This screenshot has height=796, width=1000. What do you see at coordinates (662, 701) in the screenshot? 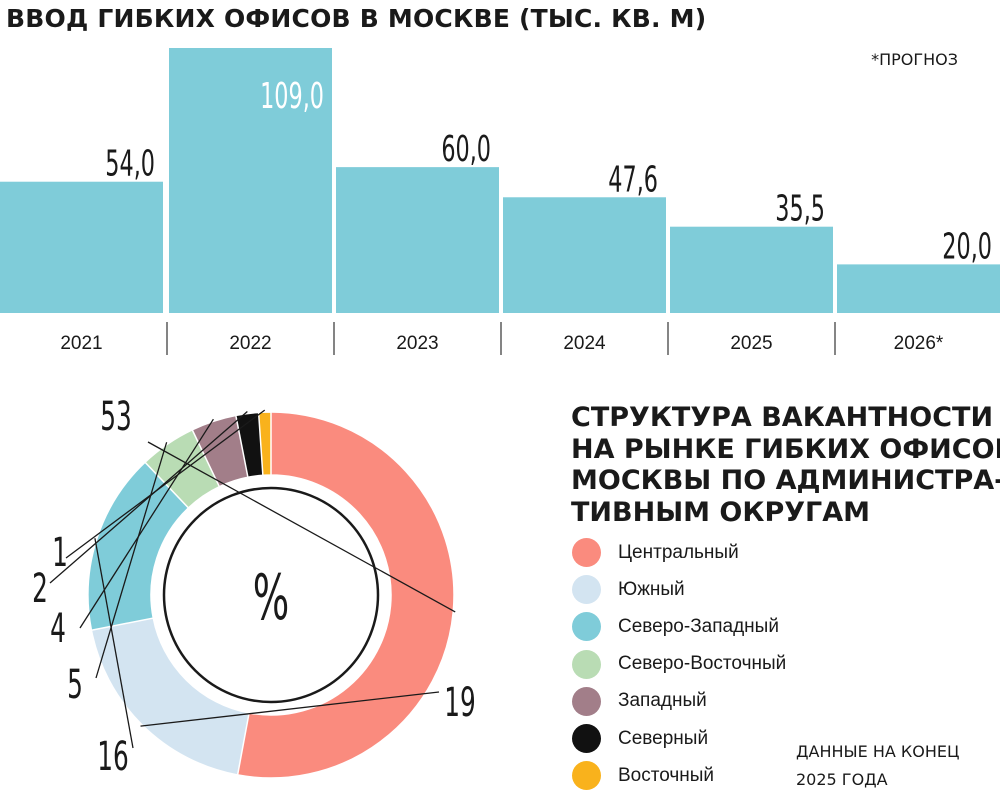
I see `legend-label: Западный` at bounding box center [662, 701].